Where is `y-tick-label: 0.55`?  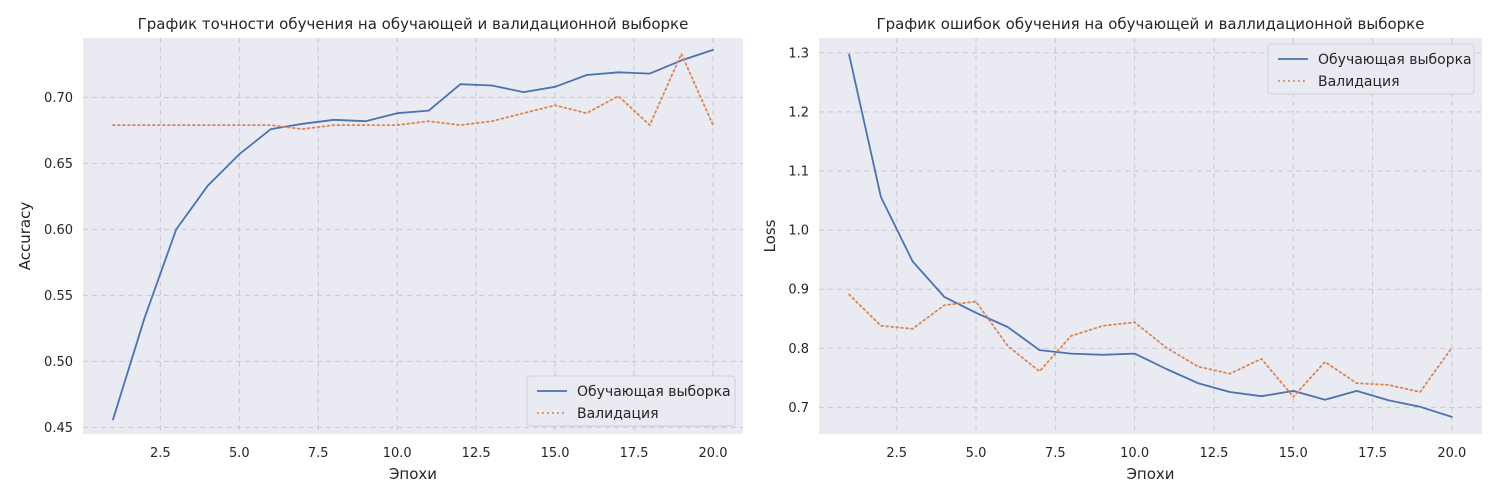 y-tick-label: 0.55 is located at coordinates (58, 296).